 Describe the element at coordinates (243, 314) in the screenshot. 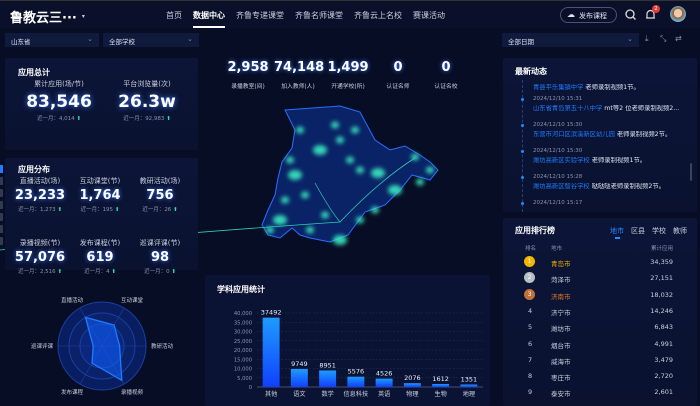

I see `y-tick-label: 40,000` at that location.